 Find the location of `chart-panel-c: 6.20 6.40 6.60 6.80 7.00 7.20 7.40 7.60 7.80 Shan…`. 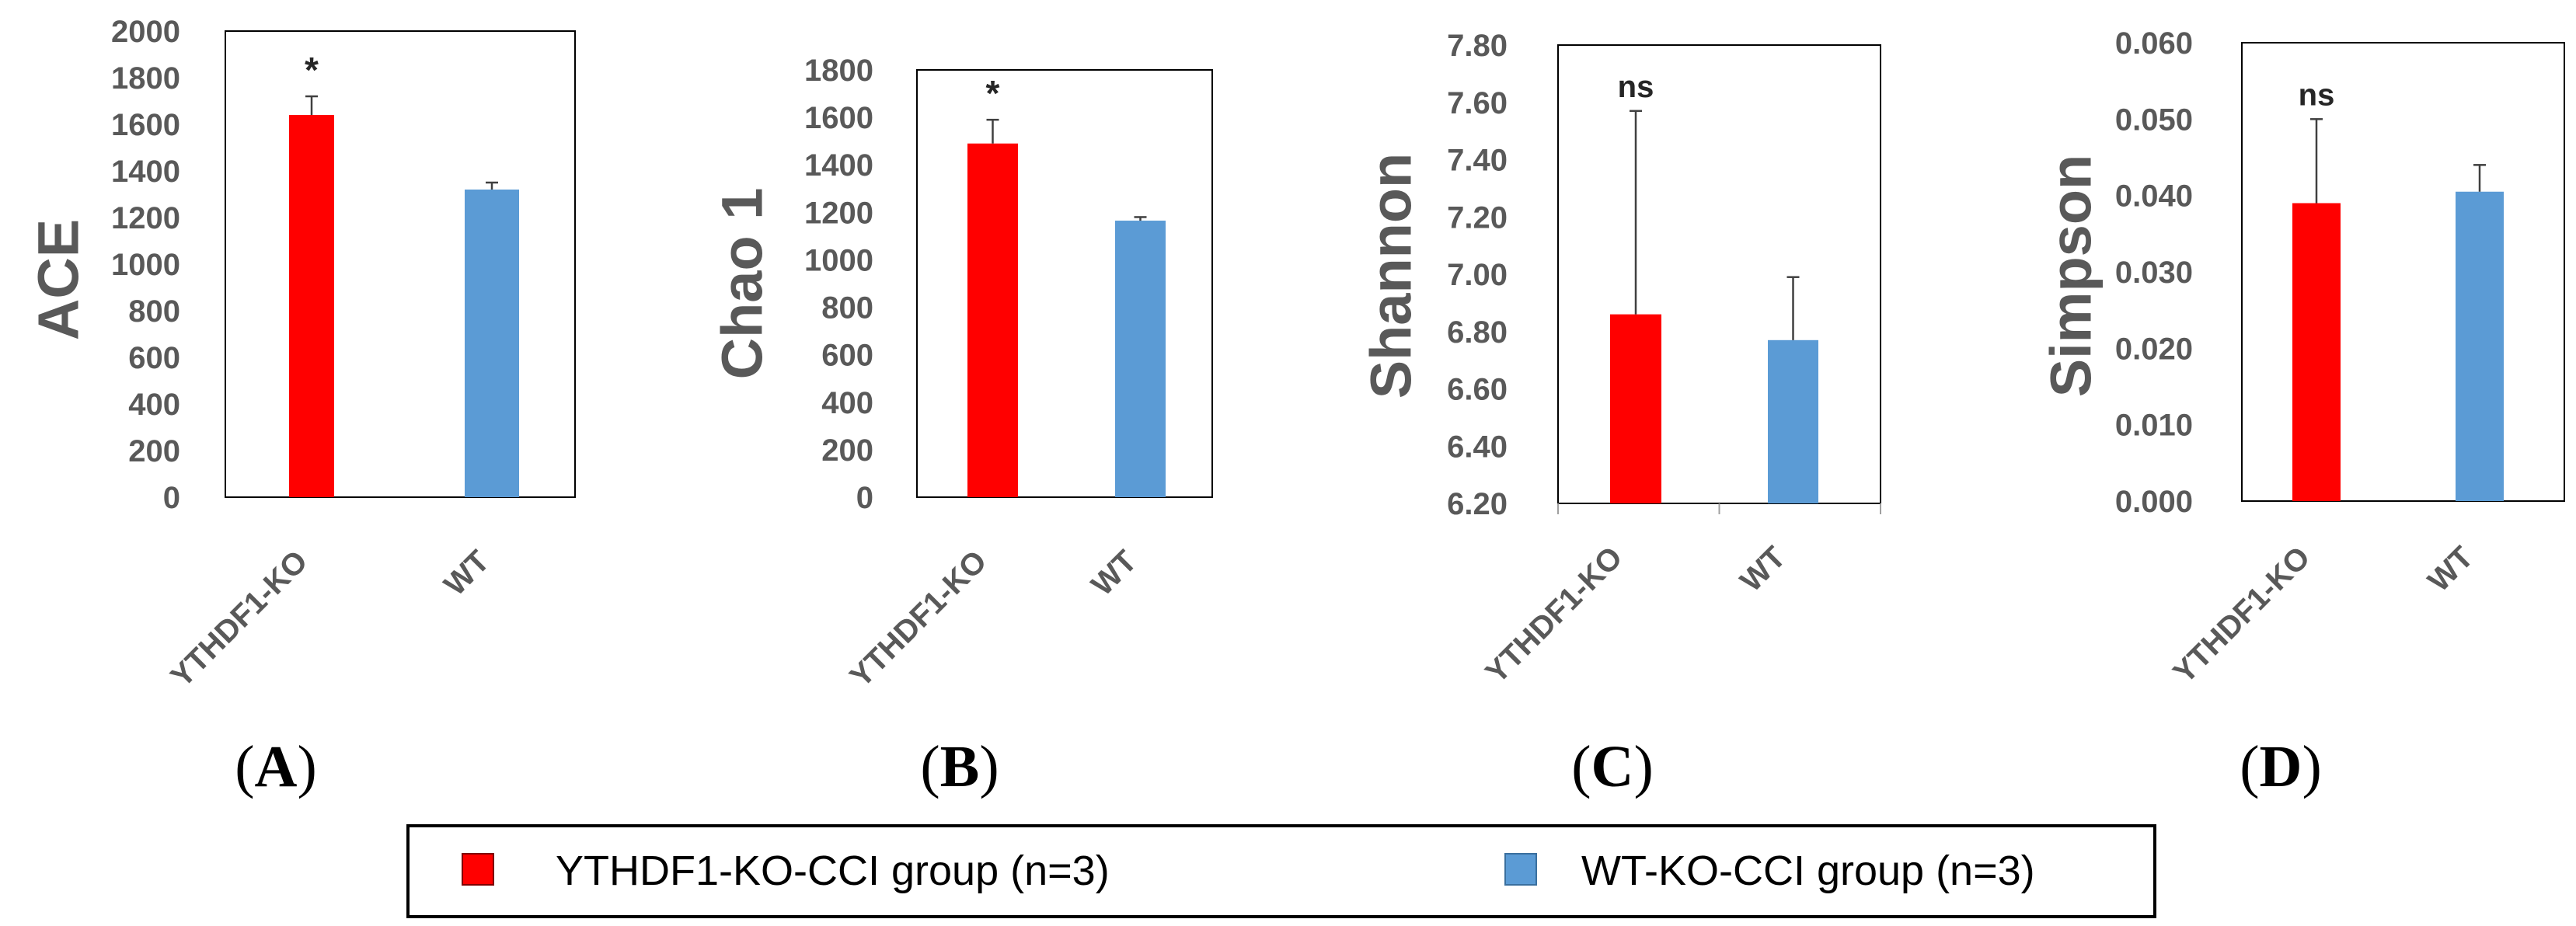

chart-panel-c: 6.20 6.40 6.60 6.80 7.00 7.20 7.40 7.60 7.80 Shan… is located at coordinates (1620, 359).